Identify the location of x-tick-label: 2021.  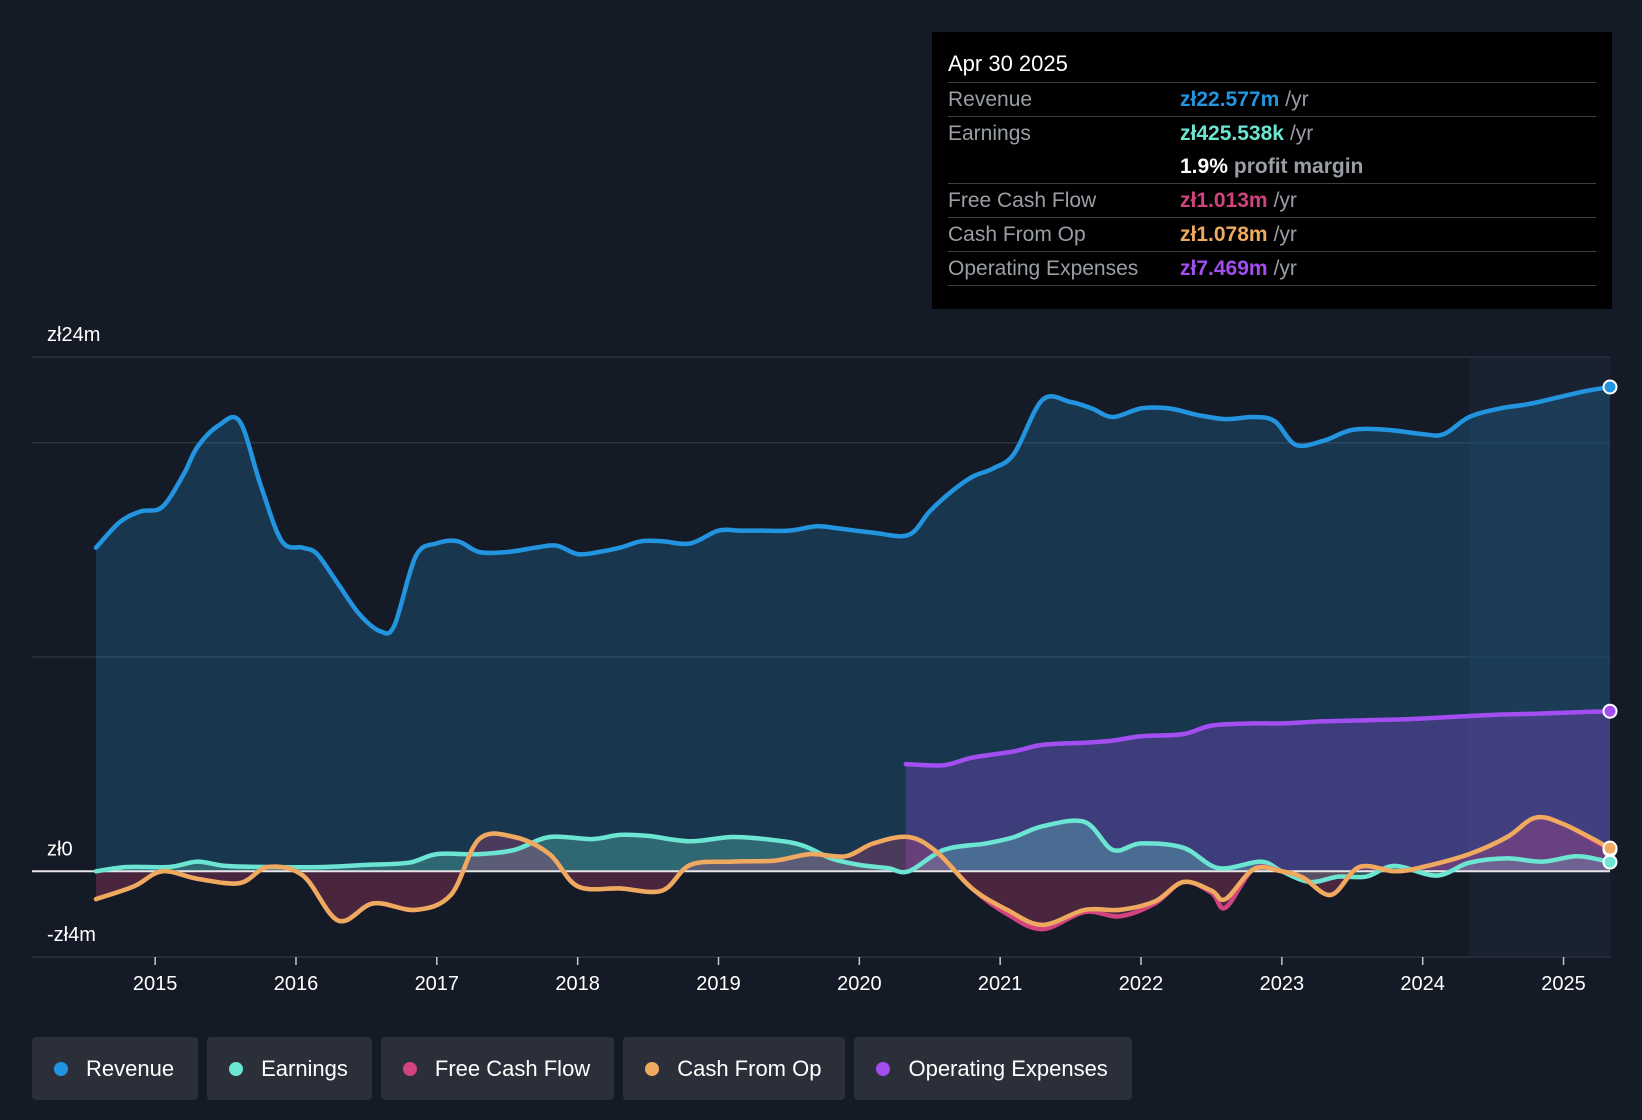
(1000, 984).